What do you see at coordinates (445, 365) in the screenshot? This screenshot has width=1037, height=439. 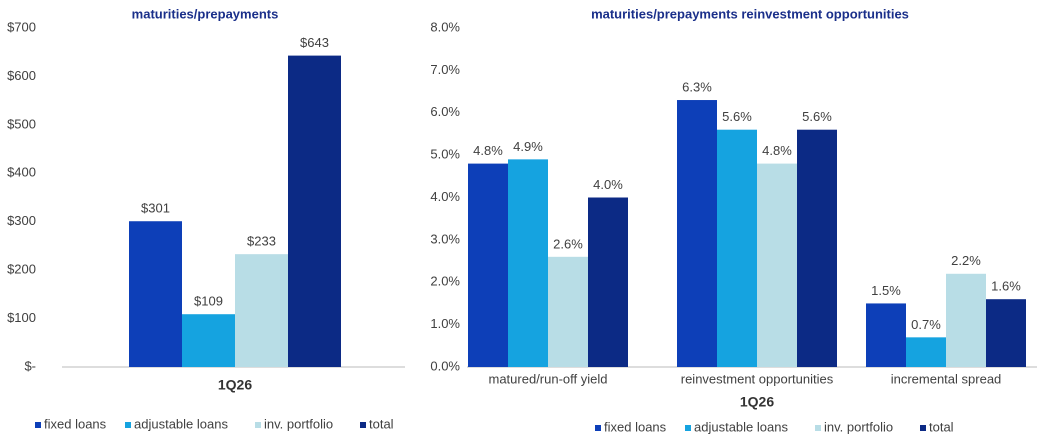 I see `y-tick-label: 0.0%` at bounding box center [445, 365].